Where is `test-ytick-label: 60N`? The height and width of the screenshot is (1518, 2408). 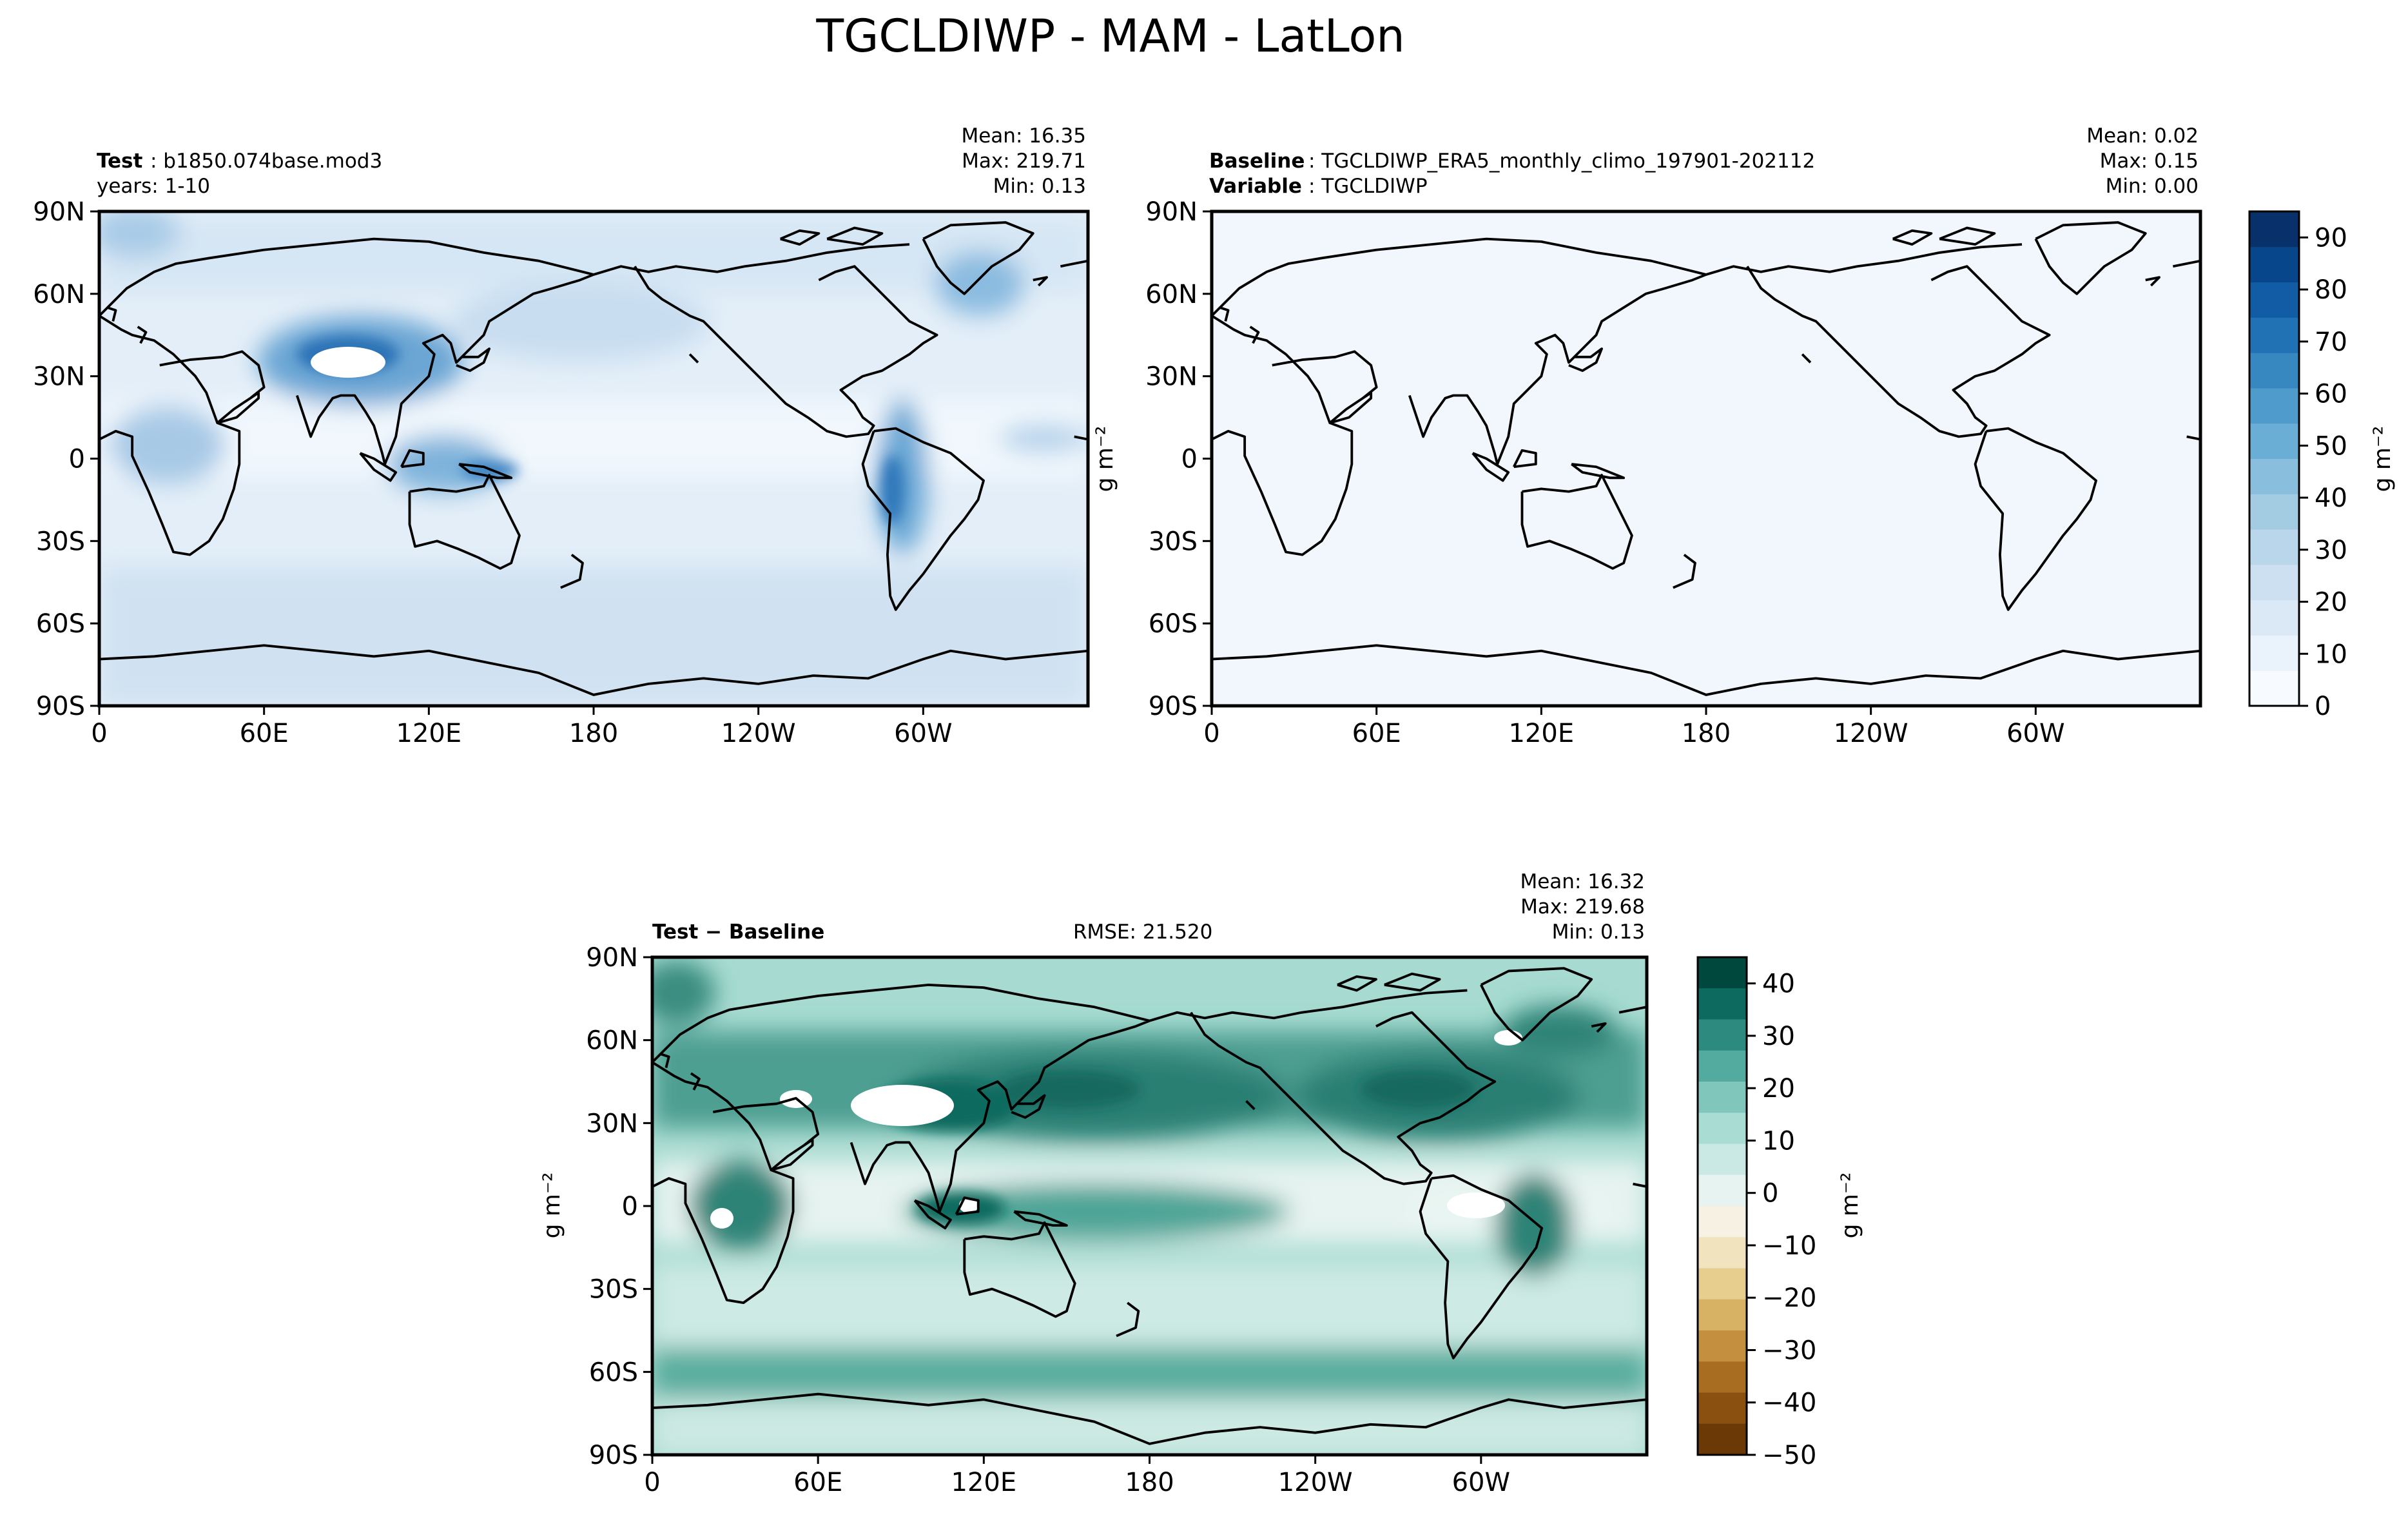 test-ytick-label: 60N is located at coordinates (59, 294).